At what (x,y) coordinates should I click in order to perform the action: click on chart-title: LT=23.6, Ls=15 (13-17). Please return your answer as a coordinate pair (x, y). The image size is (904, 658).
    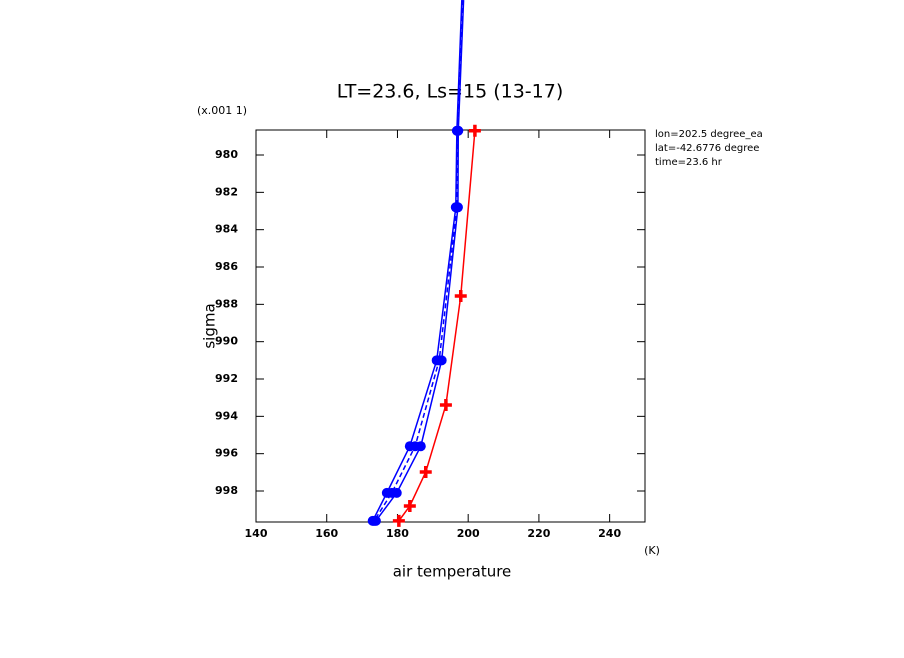
    Looking at the image, I should click on (450, 92).